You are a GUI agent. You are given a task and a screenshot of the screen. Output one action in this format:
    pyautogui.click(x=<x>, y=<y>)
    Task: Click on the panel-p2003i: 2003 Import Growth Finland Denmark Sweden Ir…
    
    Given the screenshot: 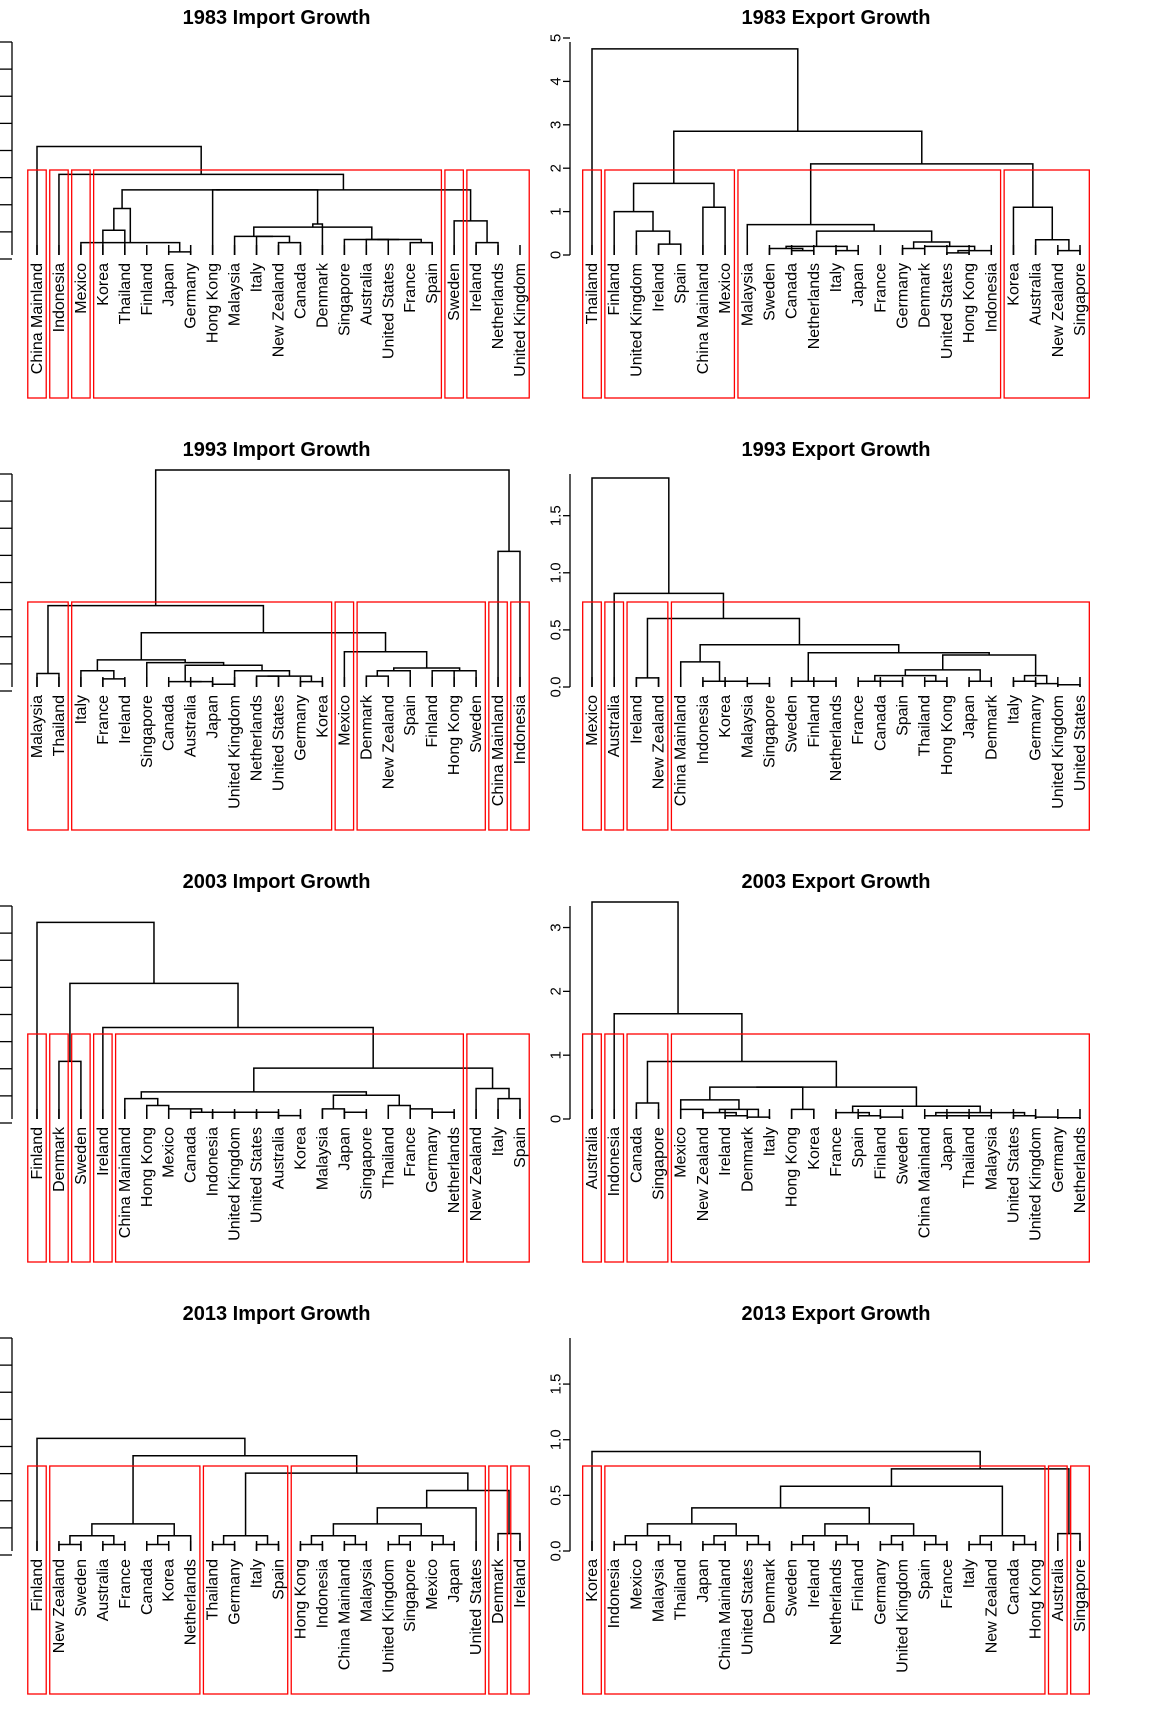 What is the action you would take?
    pyautogui.click(x=265, y=1067)
    